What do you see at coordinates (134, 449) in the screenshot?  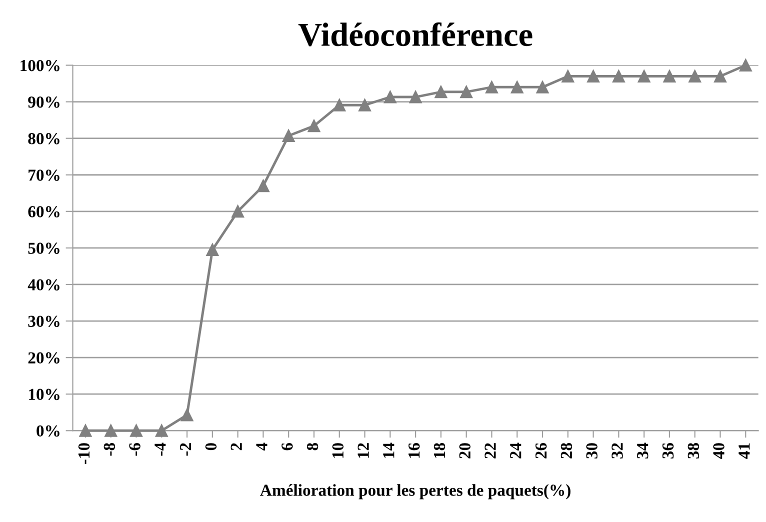 I see `x-tick-label: -6` at bounding box center [134, 449].